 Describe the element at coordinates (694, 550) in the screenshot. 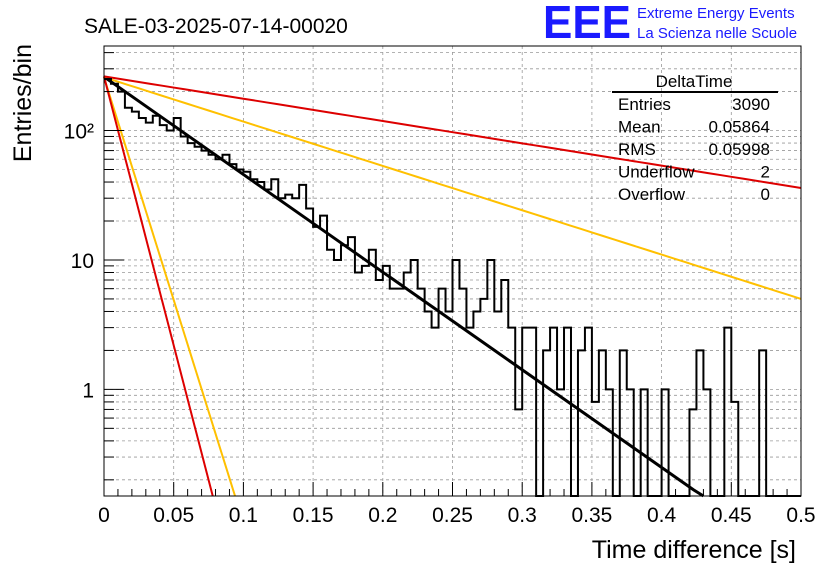

I see `x-axis-label: Time difference [s]` at that location.